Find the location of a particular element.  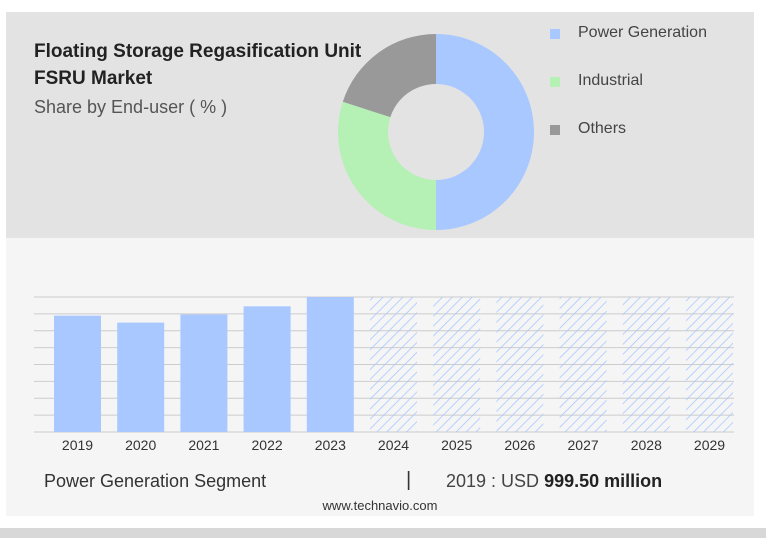

legend-item-power-generation: Power Generation is located at coordinates (650, 48).